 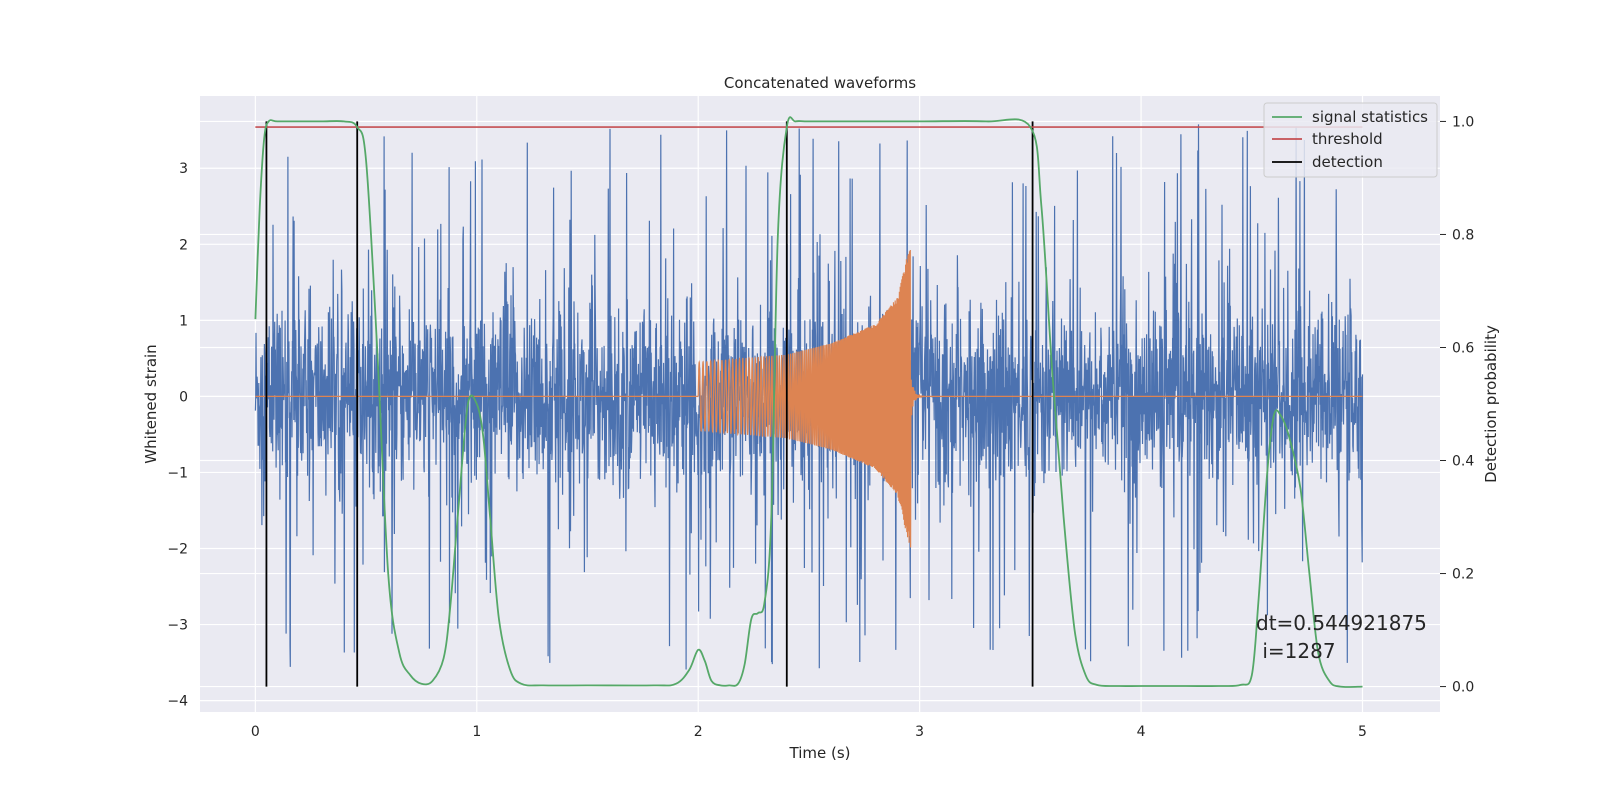 What do you see at coordinates (820, 753) in the screenshot?
I see `x-axis-label: Time (s)` at bounding box center [820, 753].